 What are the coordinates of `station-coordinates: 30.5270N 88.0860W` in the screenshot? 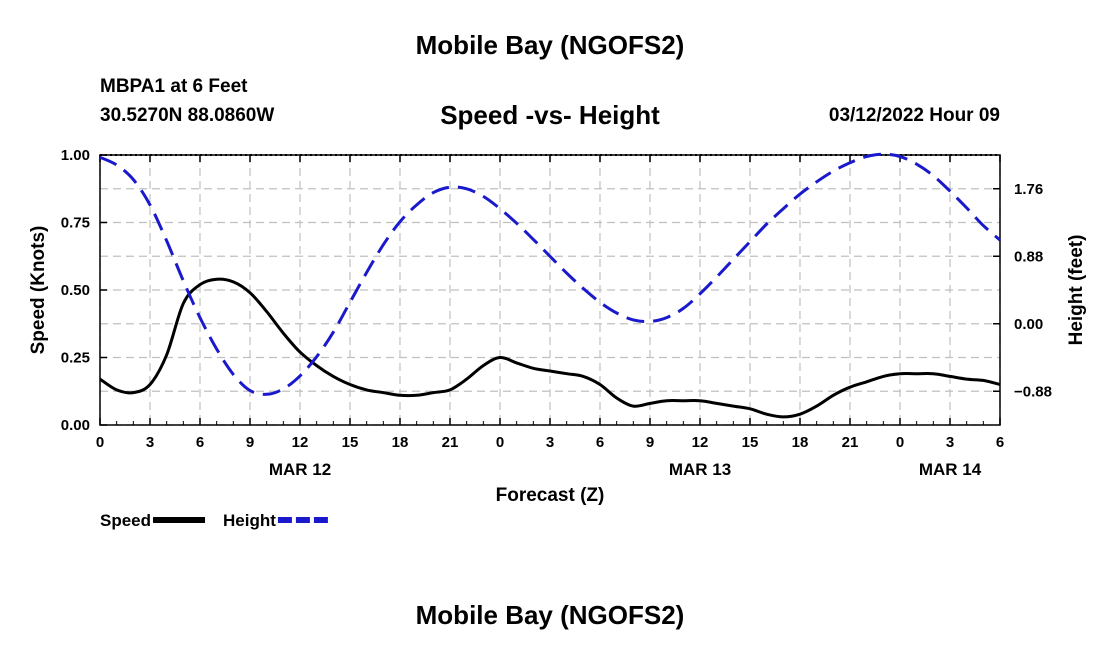 It's located at (187, 115).